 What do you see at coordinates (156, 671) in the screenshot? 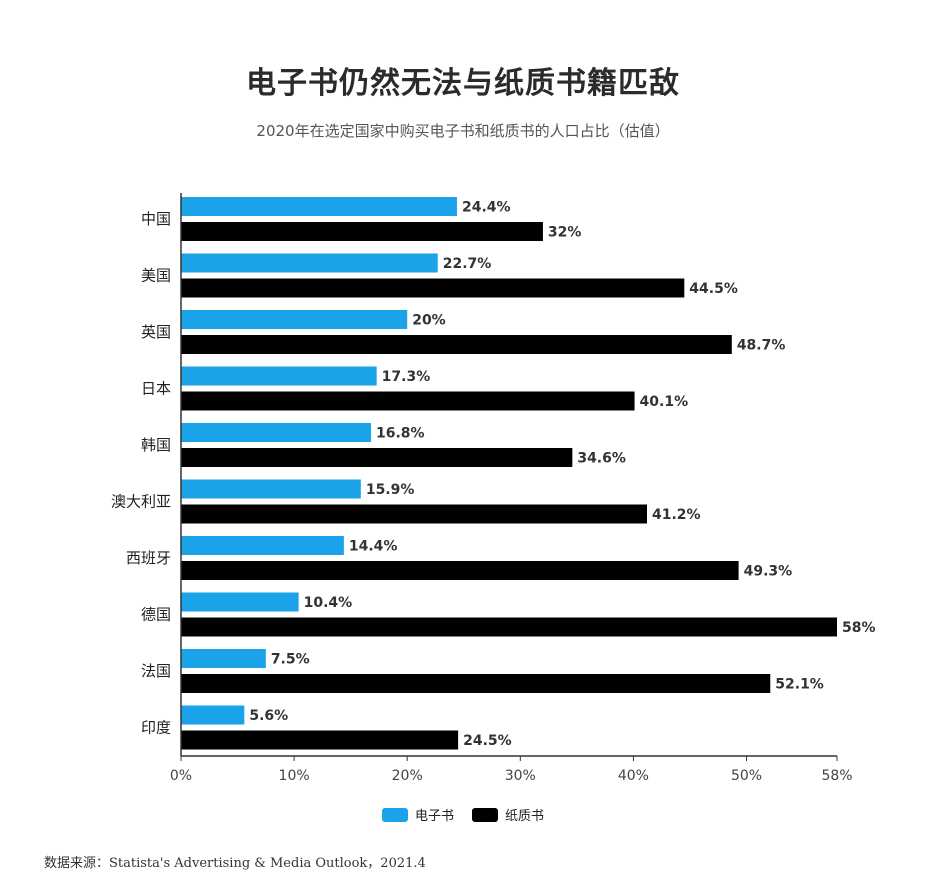
I see `category-label: 法国` at bounding box center [156, 671].